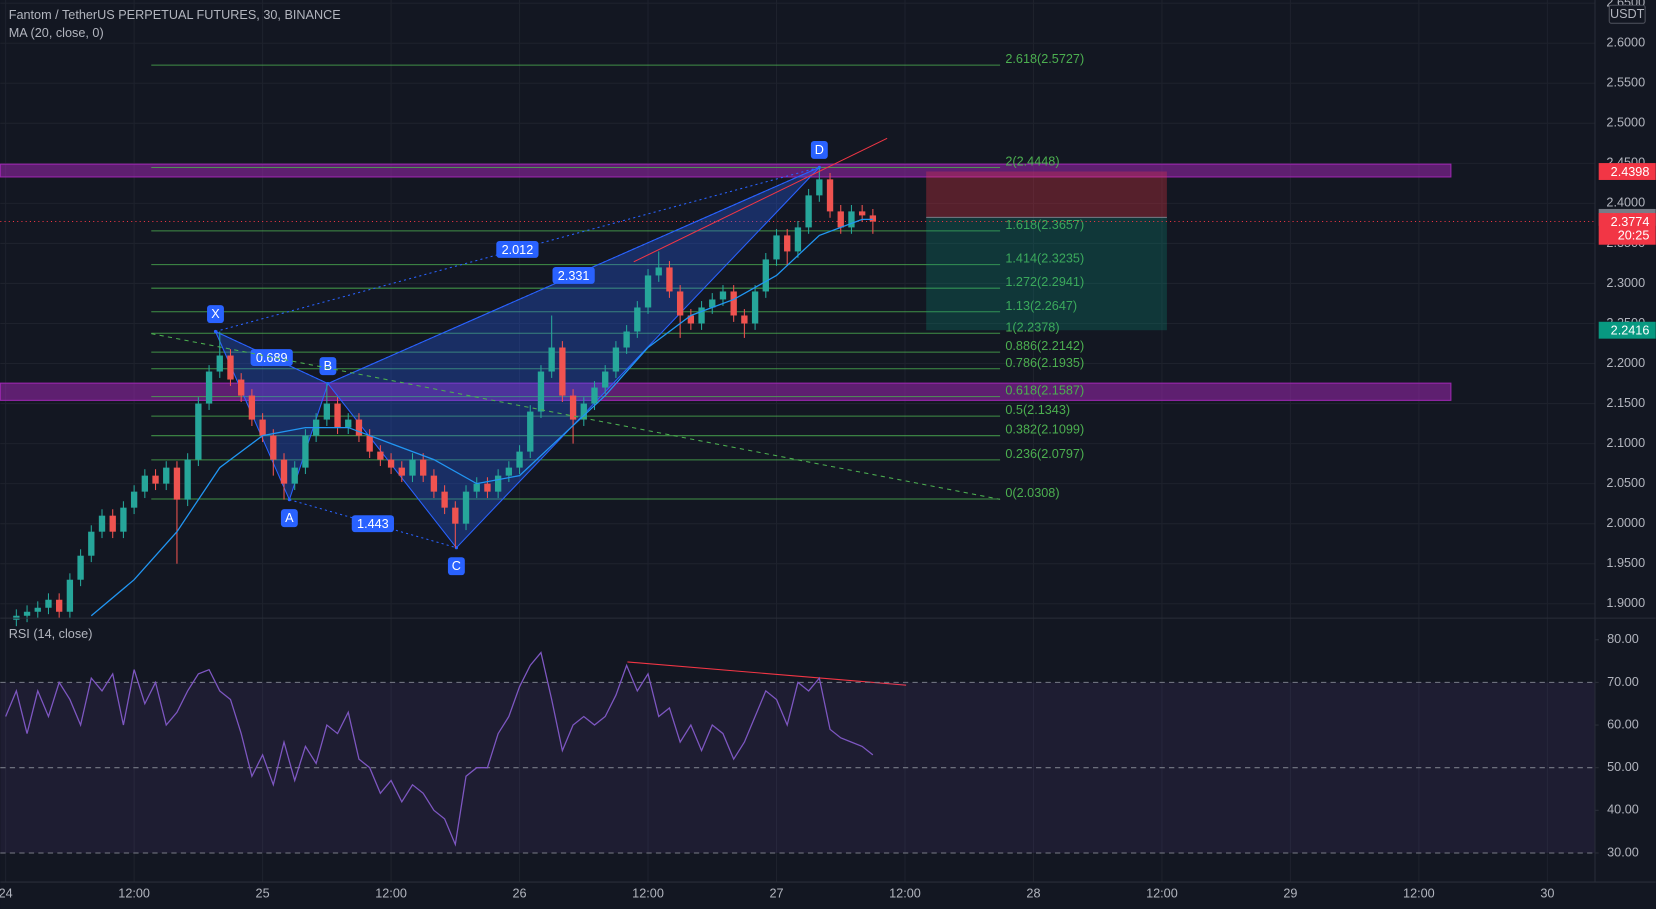 The width and height of the screenshot is (1656, 909). I want to click on point-label: C, so click(456, 566).